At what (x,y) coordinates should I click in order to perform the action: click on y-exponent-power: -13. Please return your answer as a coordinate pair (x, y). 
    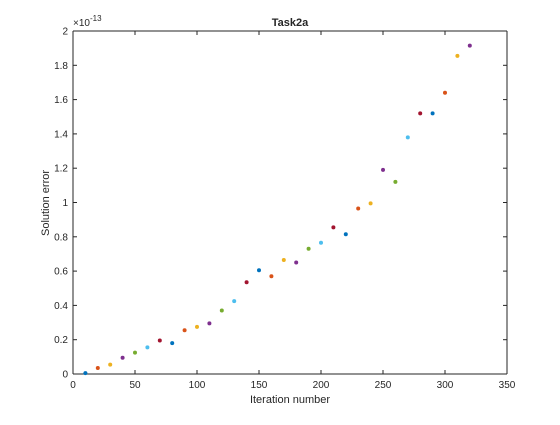
    Looking at the image, I should click on (96, 18).